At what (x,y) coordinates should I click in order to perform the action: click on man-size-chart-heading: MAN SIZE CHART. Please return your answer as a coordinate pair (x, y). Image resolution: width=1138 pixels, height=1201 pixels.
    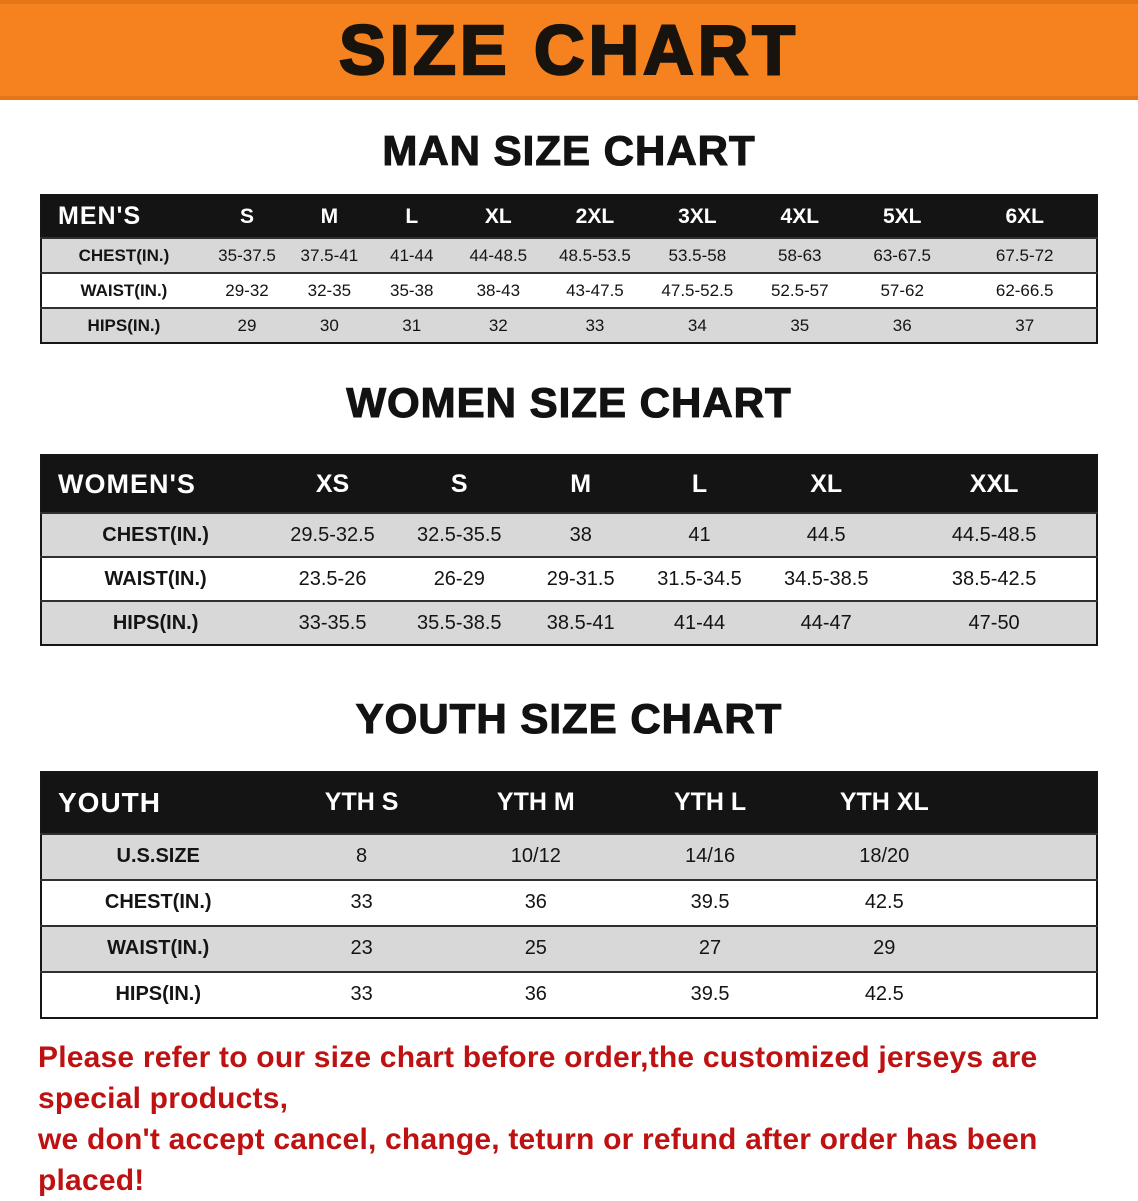
    Looking at the image, I should click on (569, 150).